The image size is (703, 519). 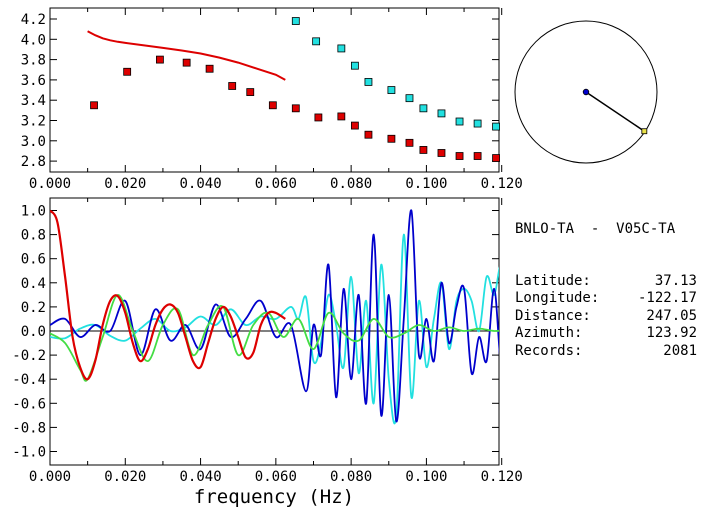 I want to click on station-pair-label: BNLO-TA - V05C-TA, so click(x=595, y=228).